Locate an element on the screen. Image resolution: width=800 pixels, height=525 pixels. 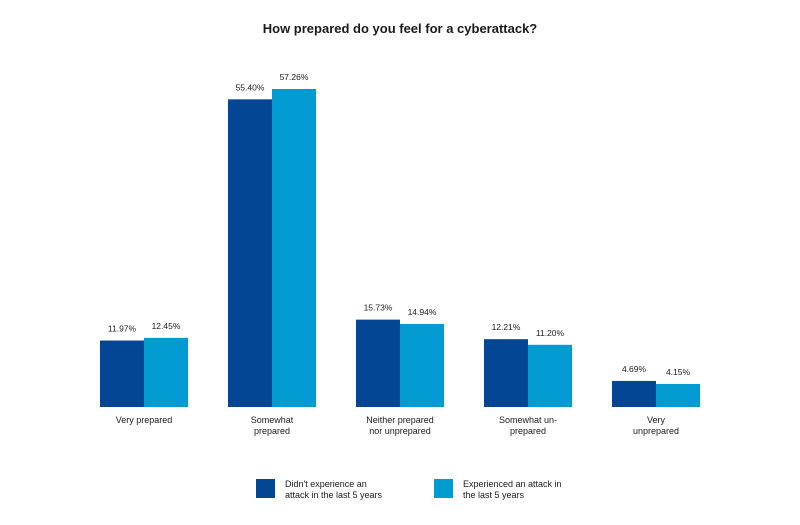
bar-series2-cat3 is located at coordinates (422, 365).